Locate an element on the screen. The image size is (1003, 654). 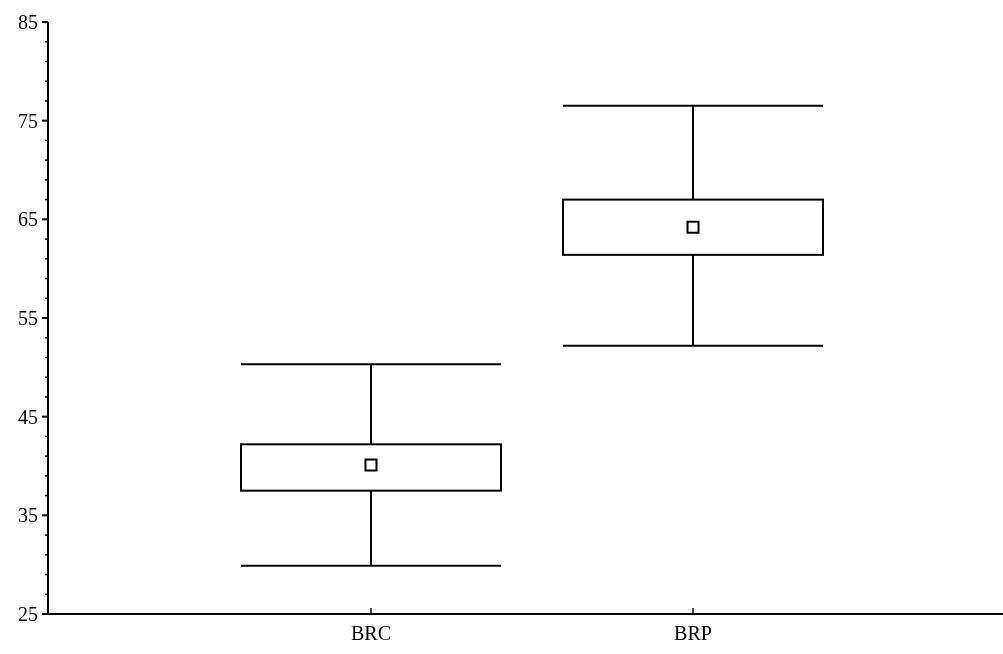
y-tick-label: 65 is located at coordinates (28, 219).